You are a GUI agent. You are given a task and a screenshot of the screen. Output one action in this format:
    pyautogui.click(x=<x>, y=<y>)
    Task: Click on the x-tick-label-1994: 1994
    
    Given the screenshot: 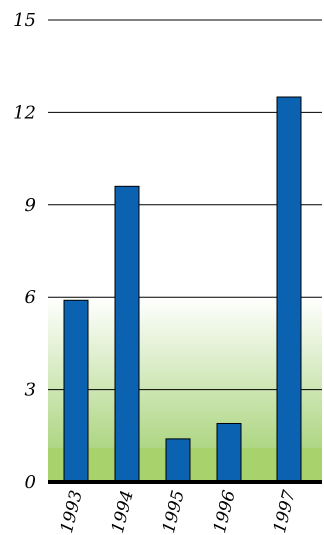 What is the action you would take?
    pyautogui.click(x=123, y=511)
    